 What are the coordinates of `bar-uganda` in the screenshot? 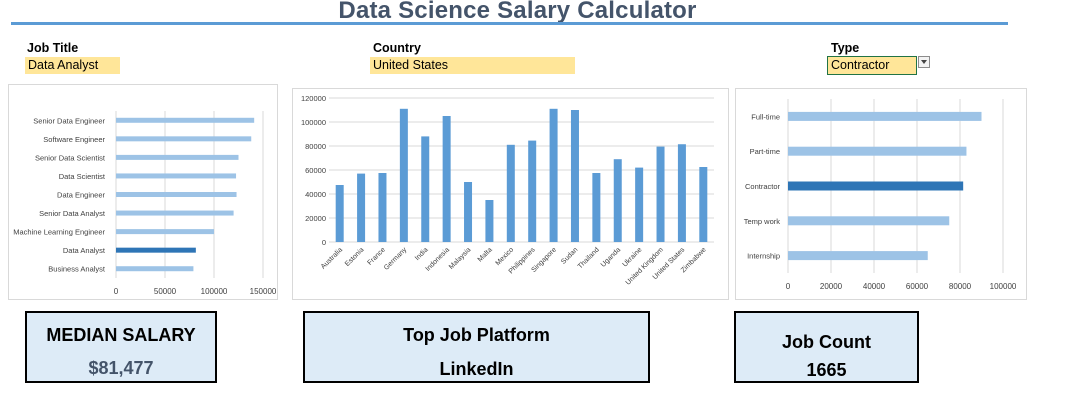 It's located at (617, 200).